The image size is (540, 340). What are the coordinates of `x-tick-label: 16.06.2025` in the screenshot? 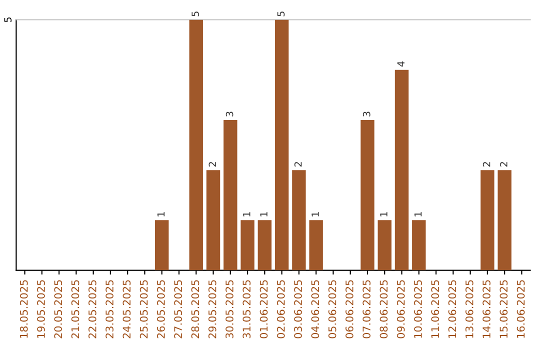 It's located at (520, 309).